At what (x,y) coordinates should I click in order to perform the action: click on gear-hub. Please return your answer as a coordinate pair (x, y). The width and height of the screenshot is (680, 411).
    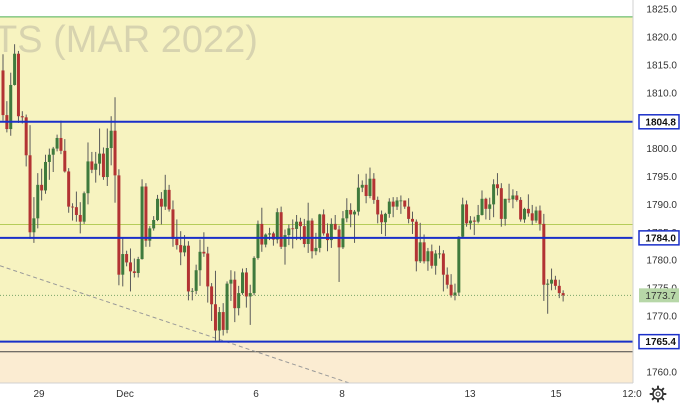
    Looking at the image, I should click on (658, 394).